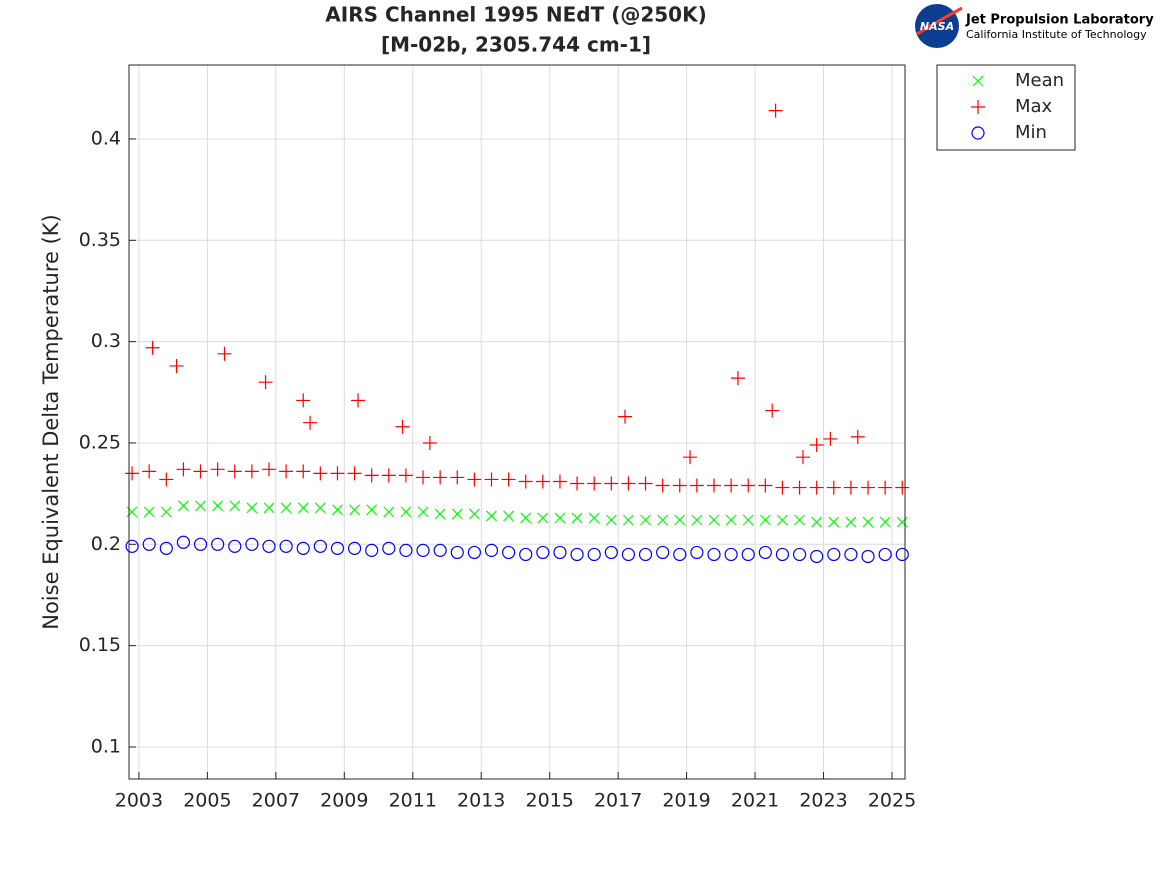 The width and height of the screenshot is (1167, 875). What do you see at coordinates (892, 801) in the screenshot?
I see `x-tick-label: 2025` at bounding box center [892, 801].